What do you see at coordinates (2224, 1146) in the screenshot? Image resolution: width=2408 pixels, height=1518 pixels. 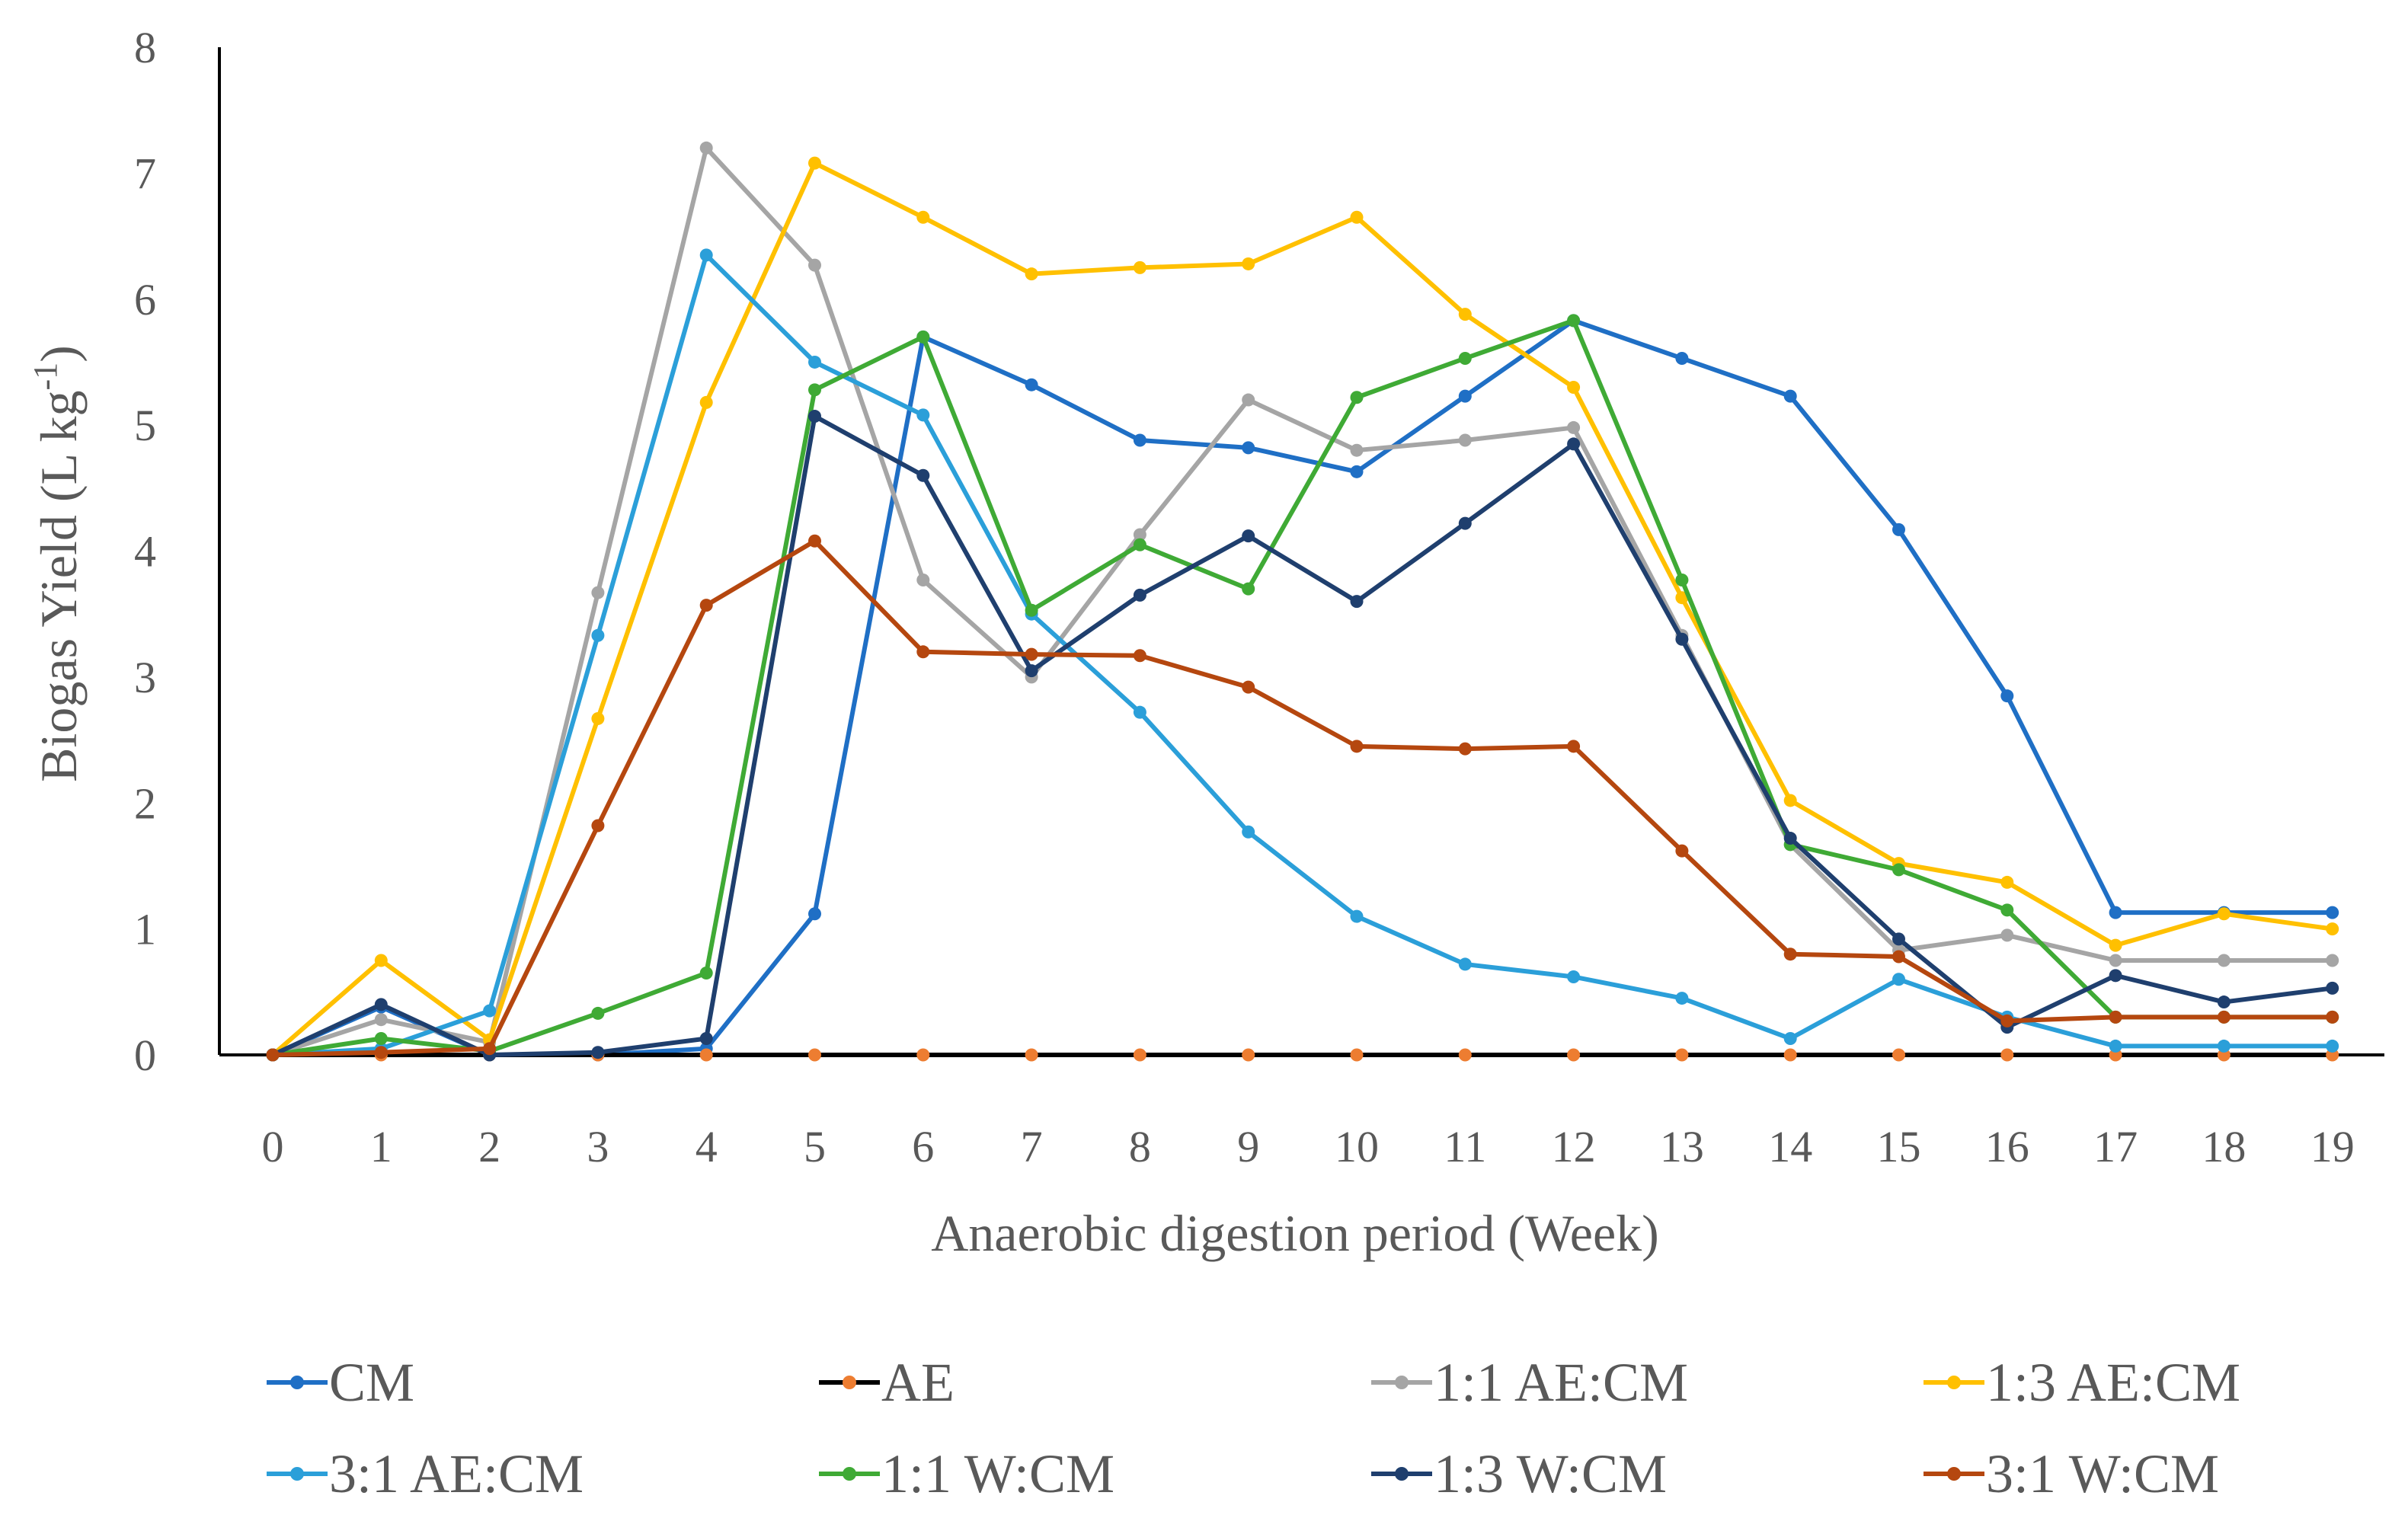 I see `x-tick-label: 18` at bounding box center [2224, 1146].